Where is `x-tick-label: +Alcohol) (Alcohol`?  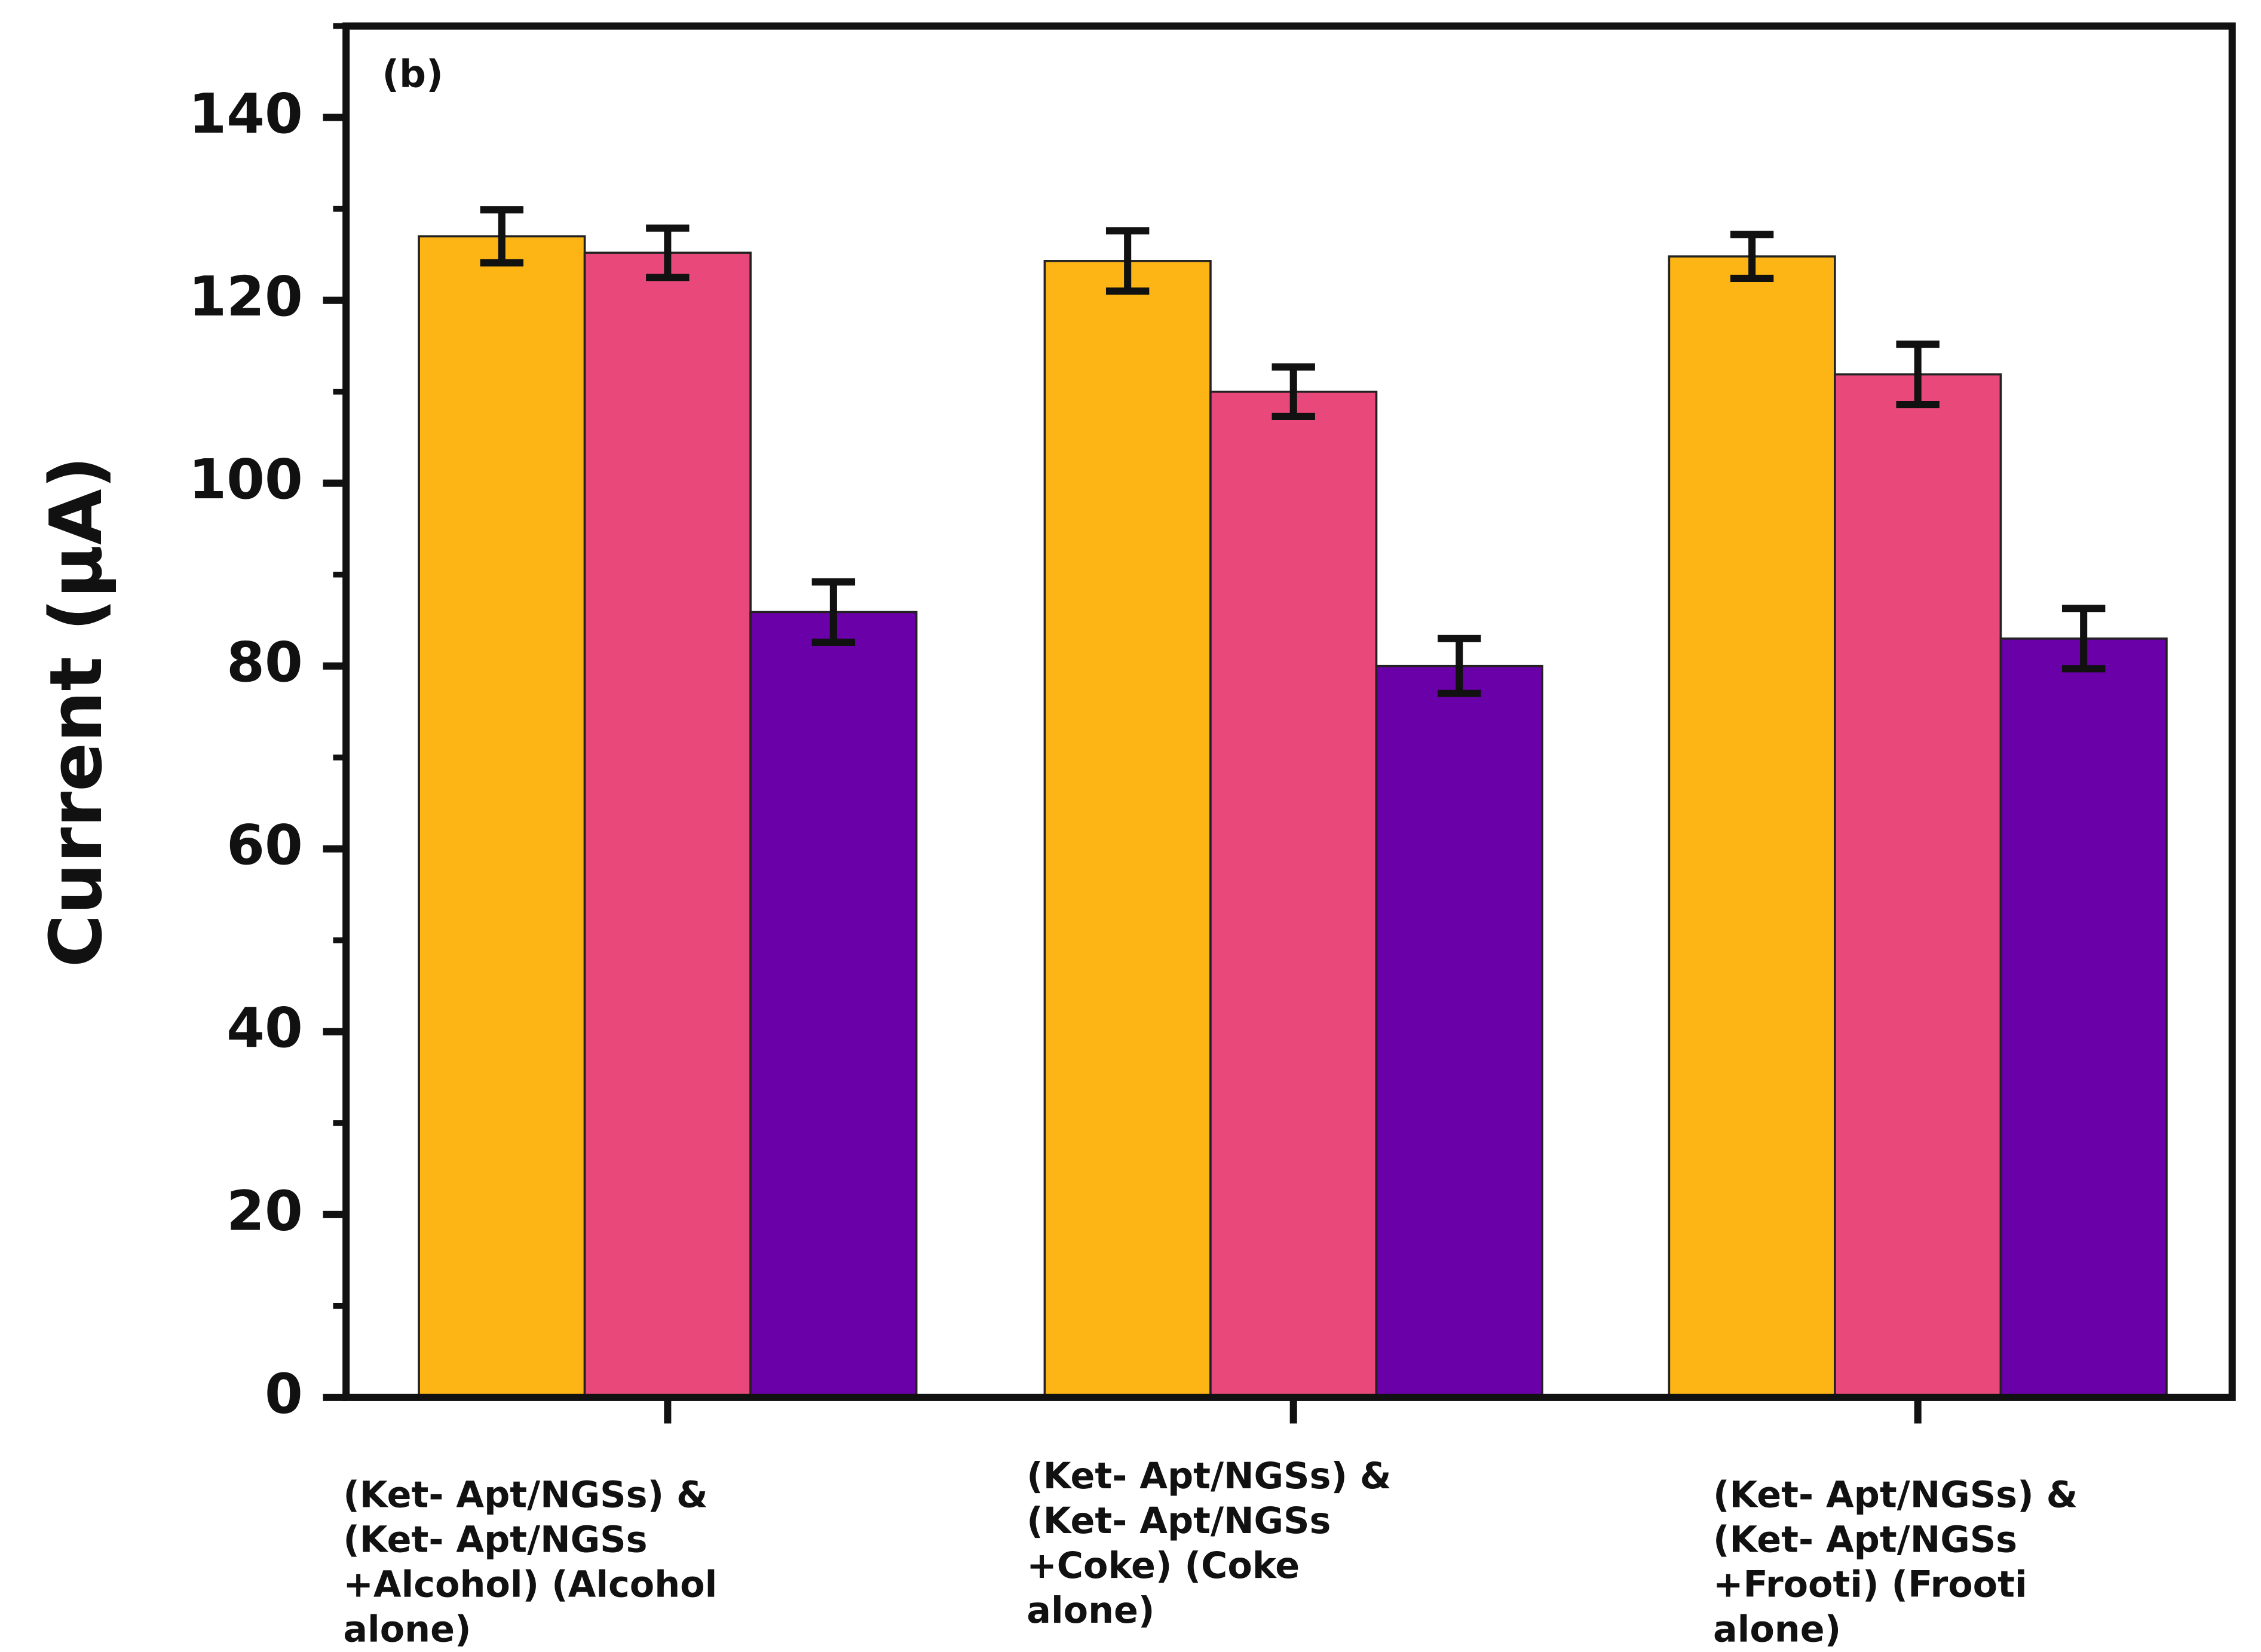
x-tick-label: +Alcohol) (Alcohol is located at coordinates (530, 1585).